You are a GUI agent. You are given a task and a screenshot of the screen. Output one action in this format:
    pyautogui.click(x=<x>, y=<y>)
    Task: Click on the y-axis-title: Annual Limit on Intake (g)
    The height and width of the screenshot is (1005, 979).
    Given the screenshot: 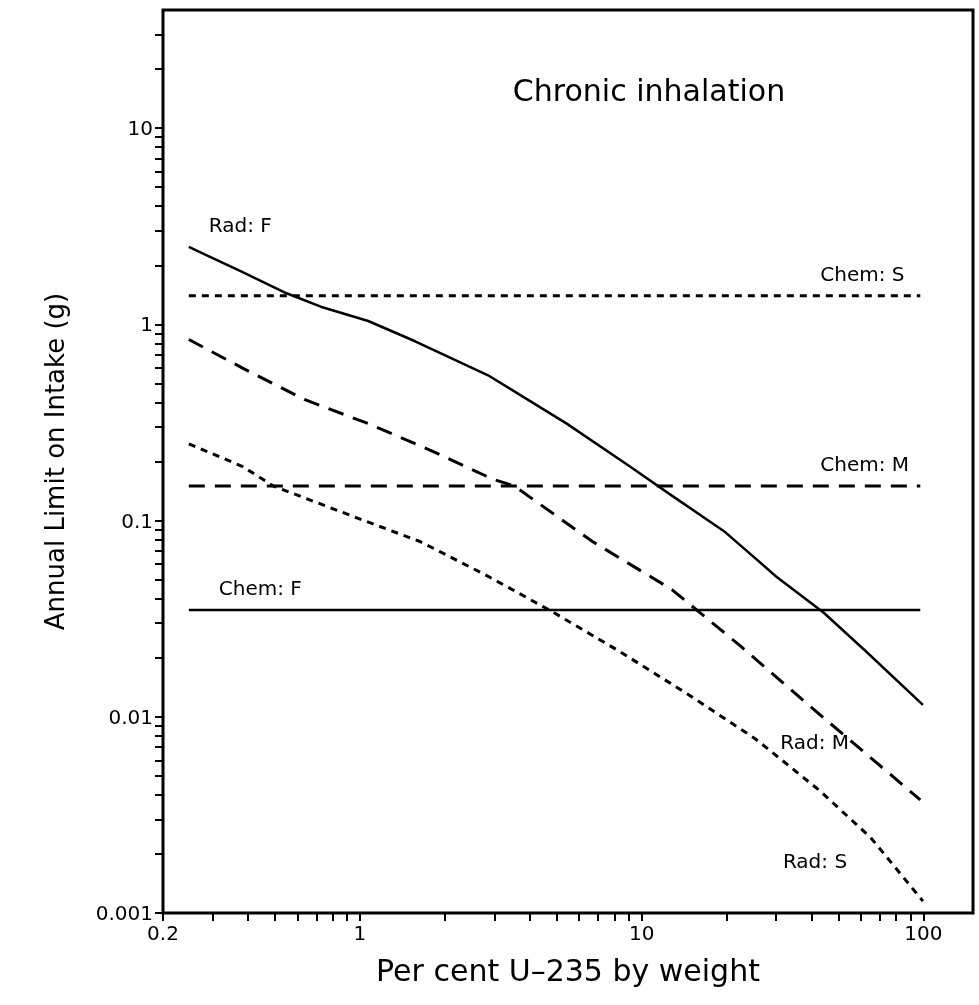 What is the action you would take?
    pyautogui.click(x=55, y=461)
    